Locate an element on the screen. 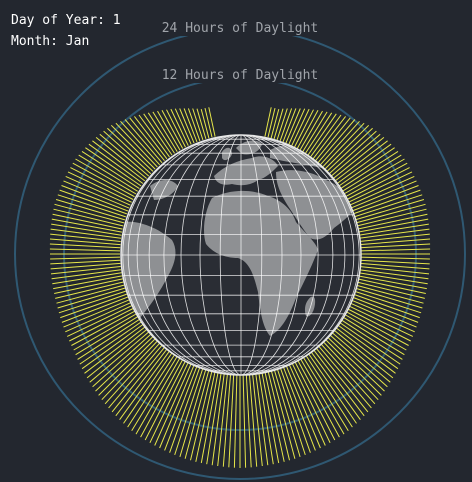 The width and height of the screenshot is (472, 482). outer-ring-label: 24 Hours of Daylight is located at coordinates (240, 28).